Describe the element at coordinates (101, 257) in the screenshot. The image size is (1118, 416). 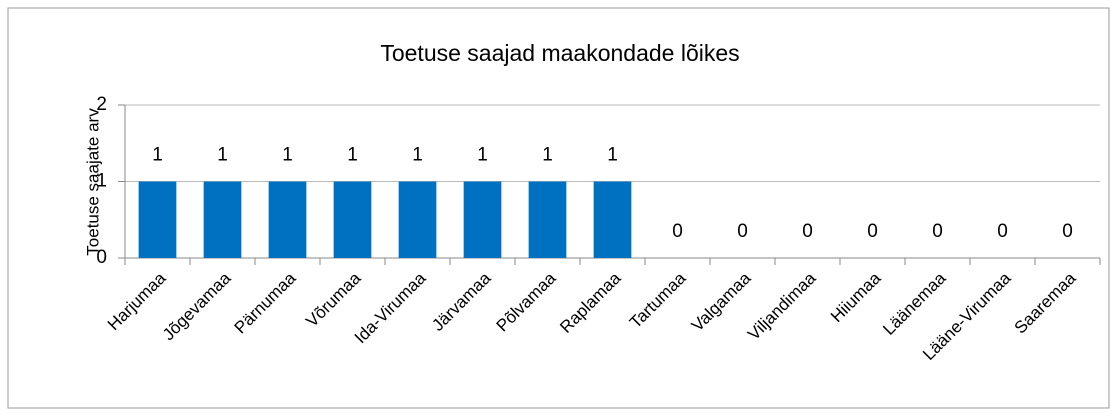
I see `y-tick-label: 0` at that location.